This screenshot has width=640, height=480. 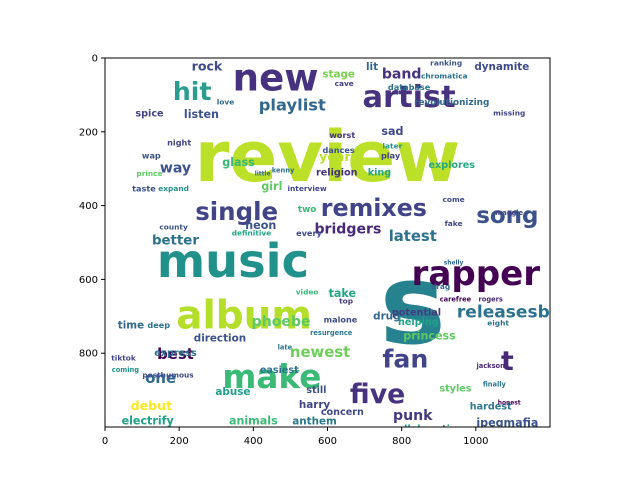 I want to click on cloud-word: band, so click(x=402, y=75).